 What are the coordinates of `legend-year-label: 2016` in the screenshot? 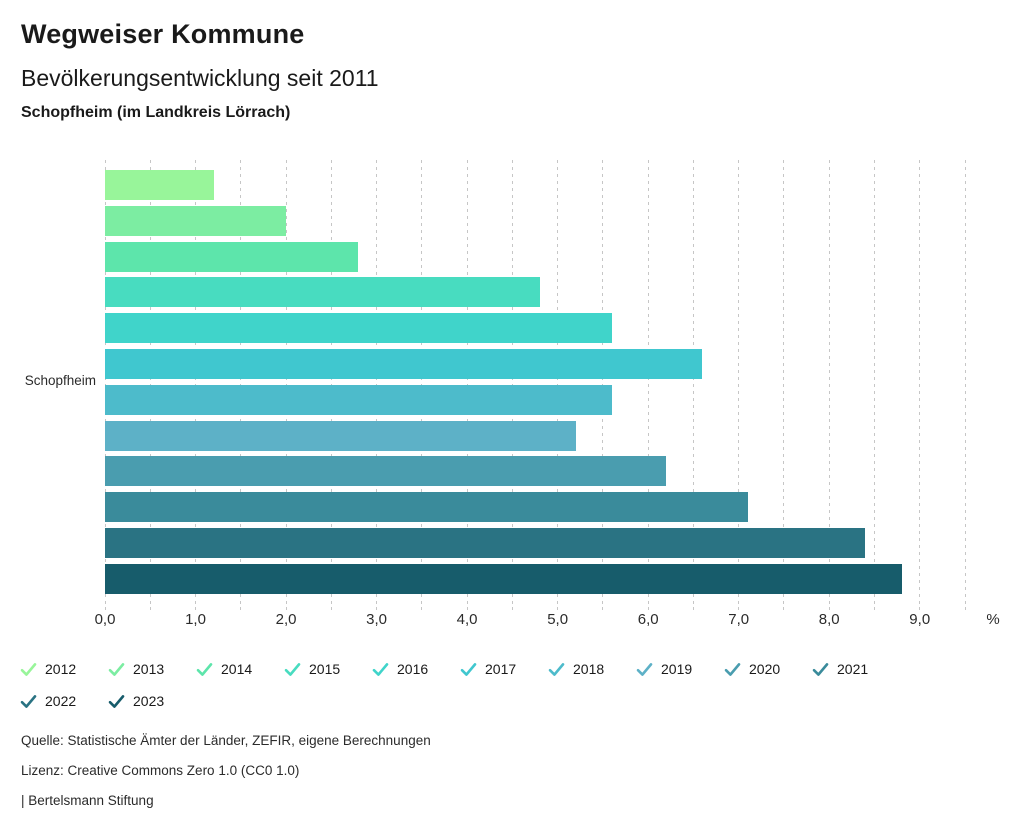 It's located at (413, 669).